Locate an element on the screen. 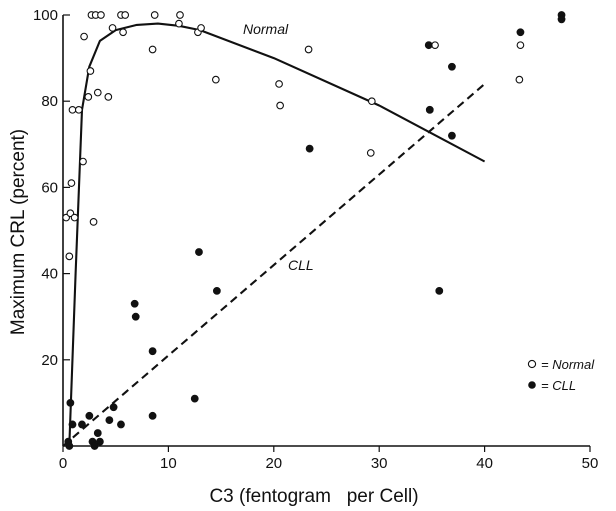 The height and width of the screenshot is (511, 616). legend-label-cll: = CLL is located at coordinates (558, 385).